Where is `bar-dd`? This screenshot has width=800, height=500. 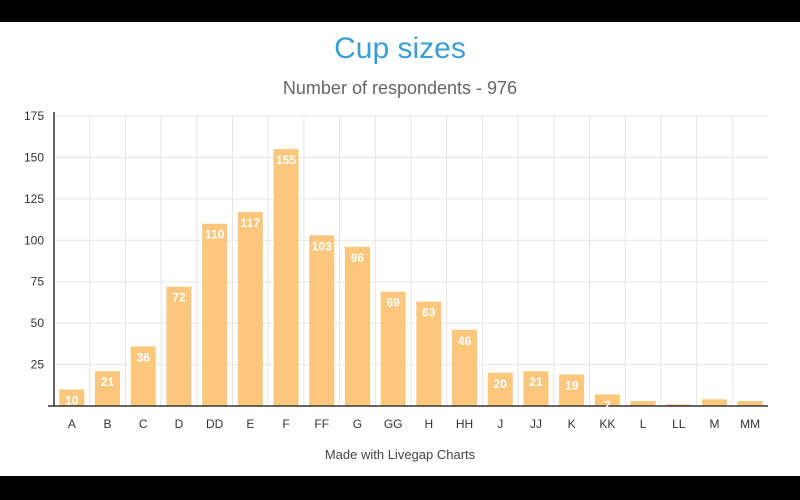 bar-dd is located at coordinates (215, 314).